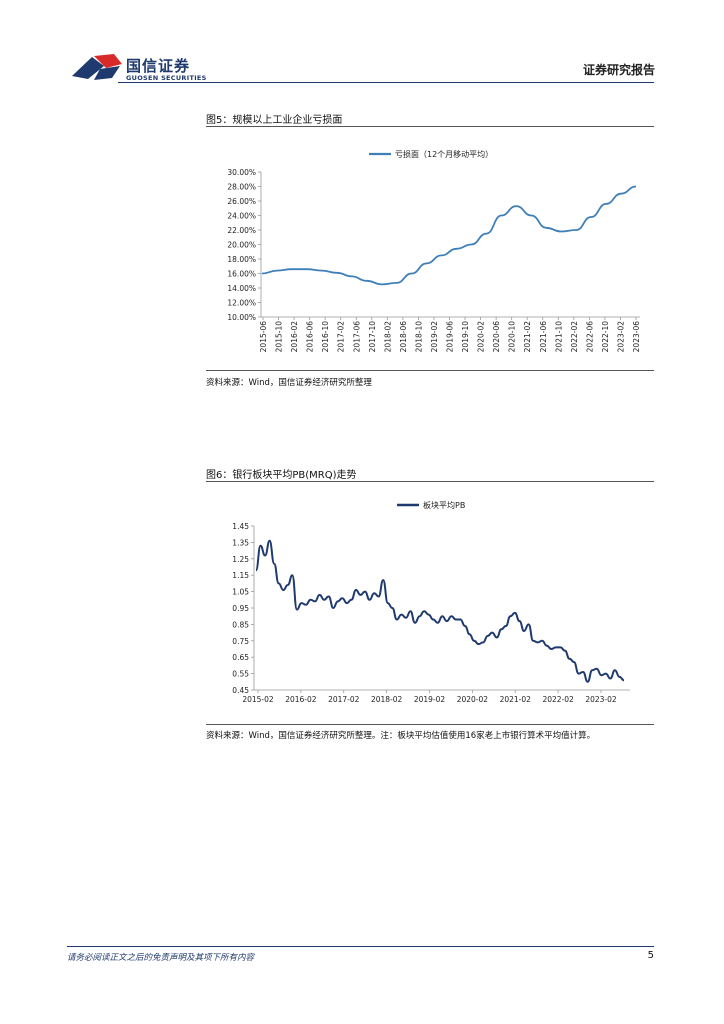 This screenshot has height=1024, width=724. Describe the element at coordinates (241, 187) in the screenshot. I see `y-tick-label: 28.00%` at that location.